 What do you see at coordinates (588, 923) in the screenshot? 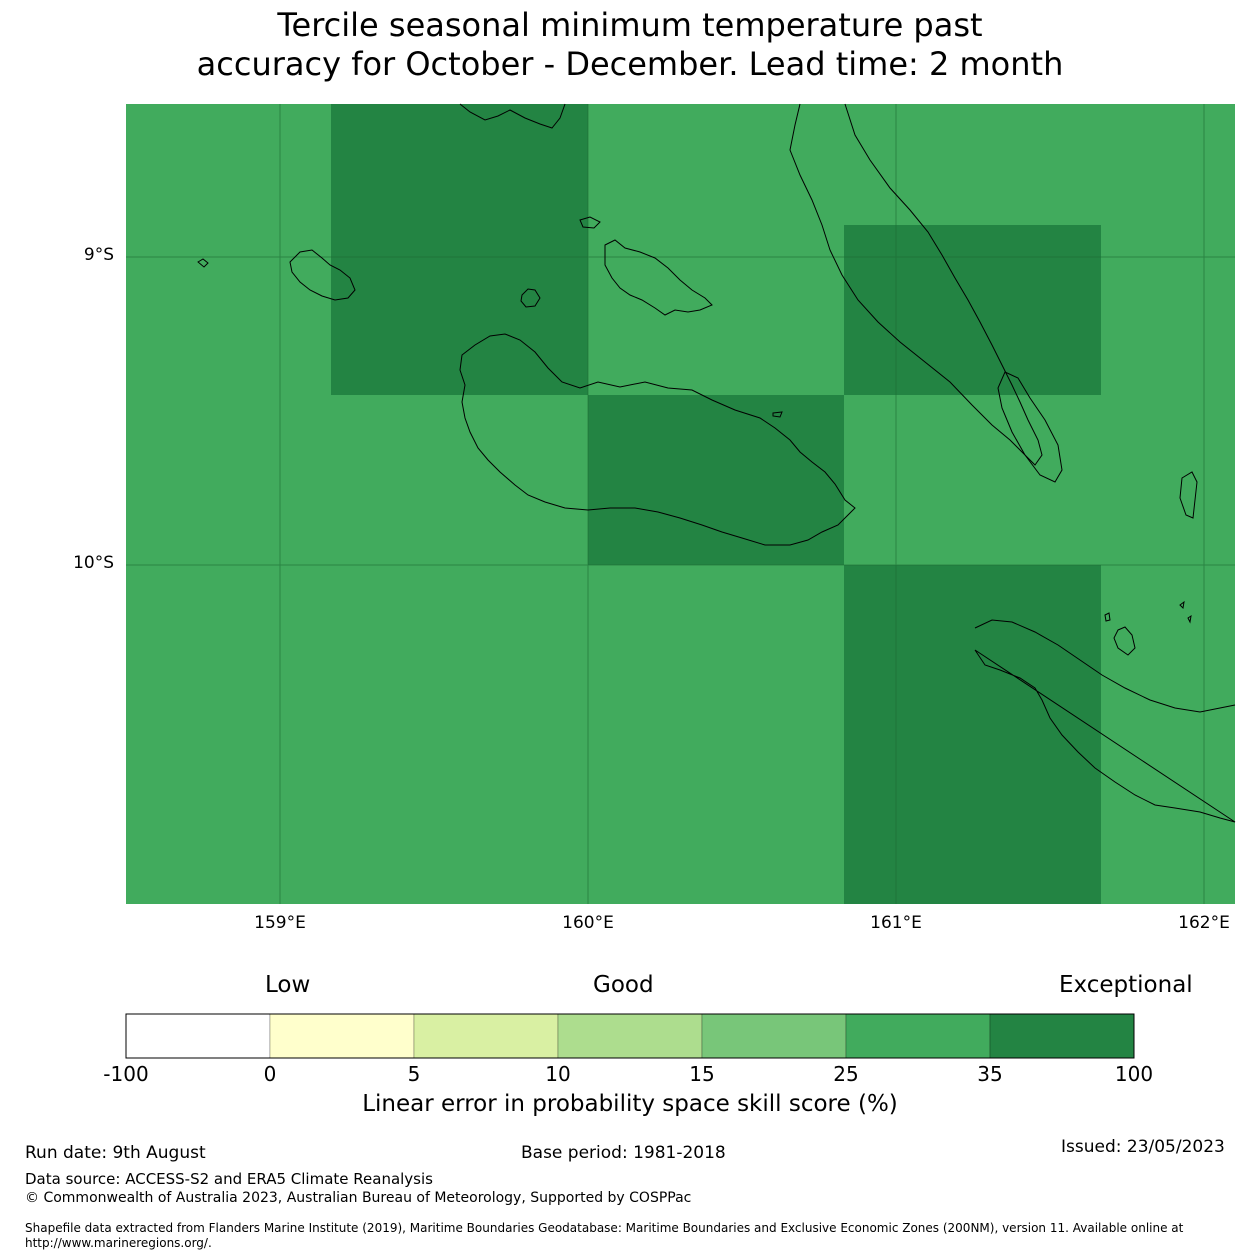
I see `x-tick-label: 160°E` at bounding box center [588, 923].